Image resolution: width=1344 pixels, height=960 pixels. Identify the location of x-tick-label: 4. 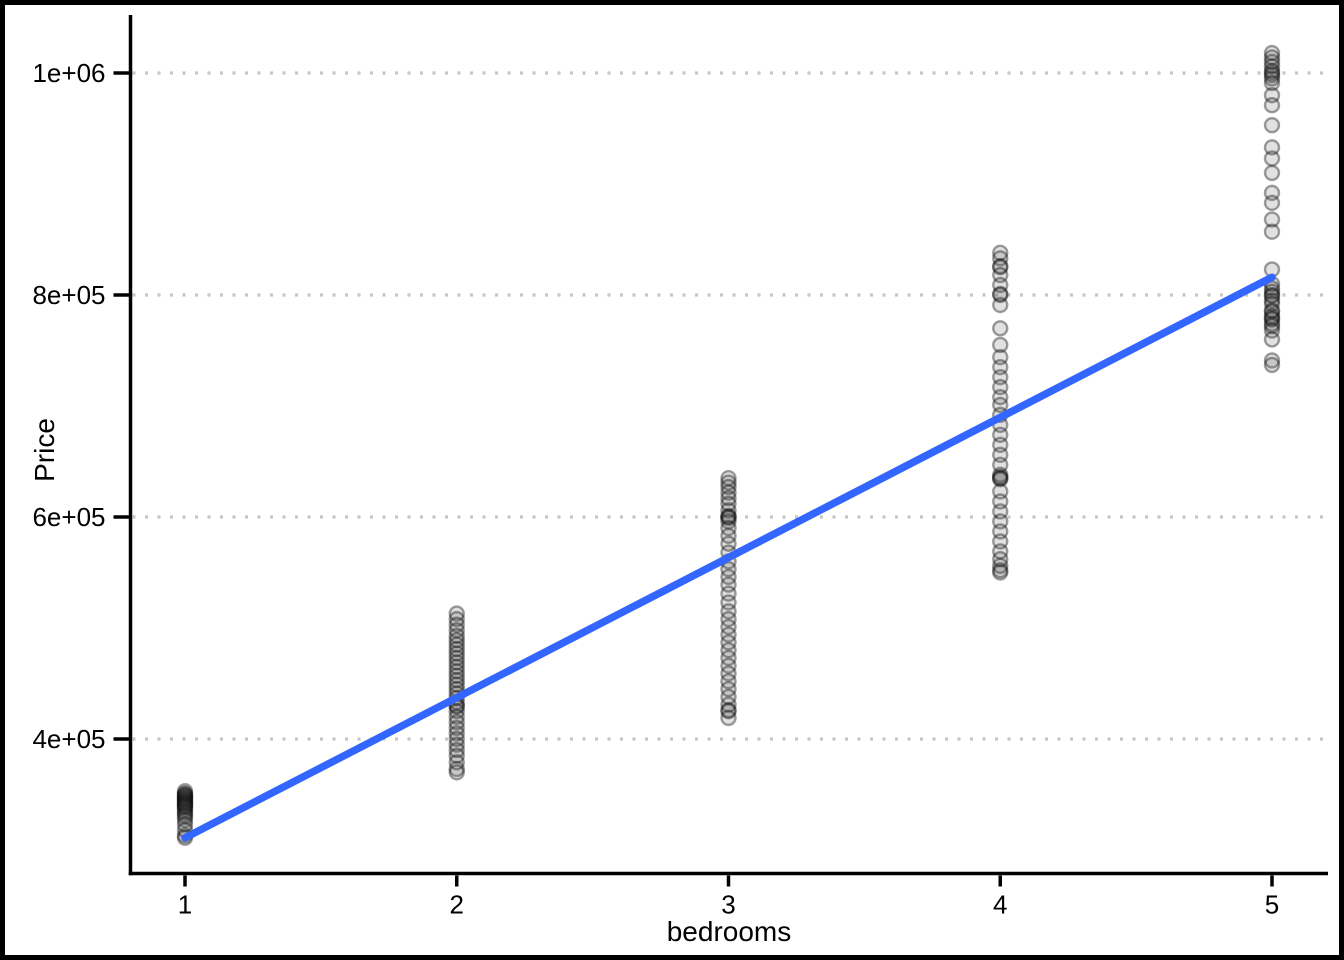
(1000, 905).